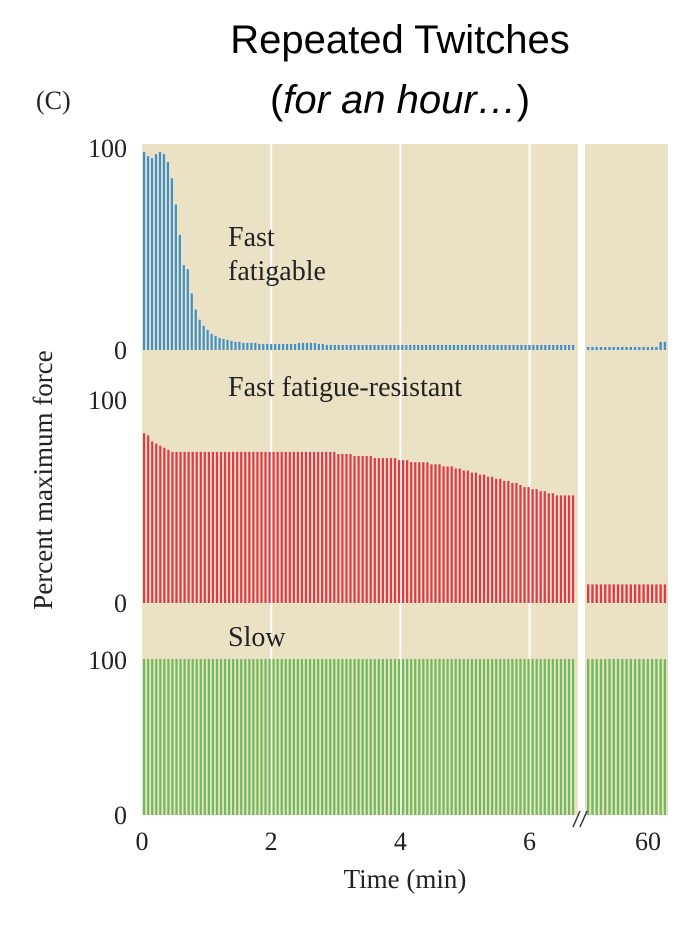 This screenshot has width=690, height=930. I want to click on y-tick-label: 100, so click(107, 400).